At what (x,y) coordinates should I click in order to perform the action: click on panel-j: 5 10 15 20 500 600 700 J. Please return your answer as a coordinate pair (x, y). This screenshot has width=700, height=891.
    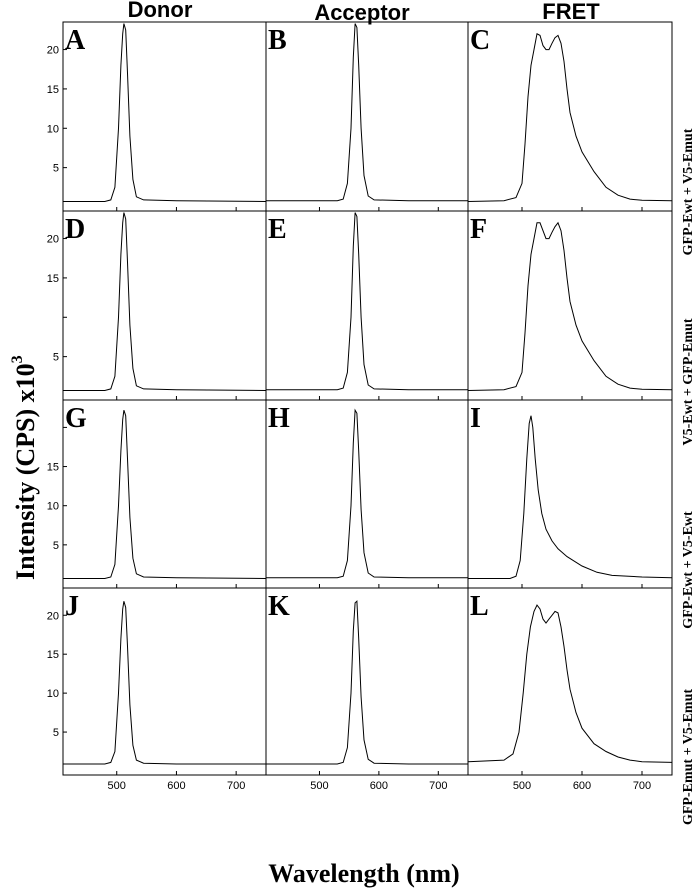
    Looking at the image, I should click on (157, 689).